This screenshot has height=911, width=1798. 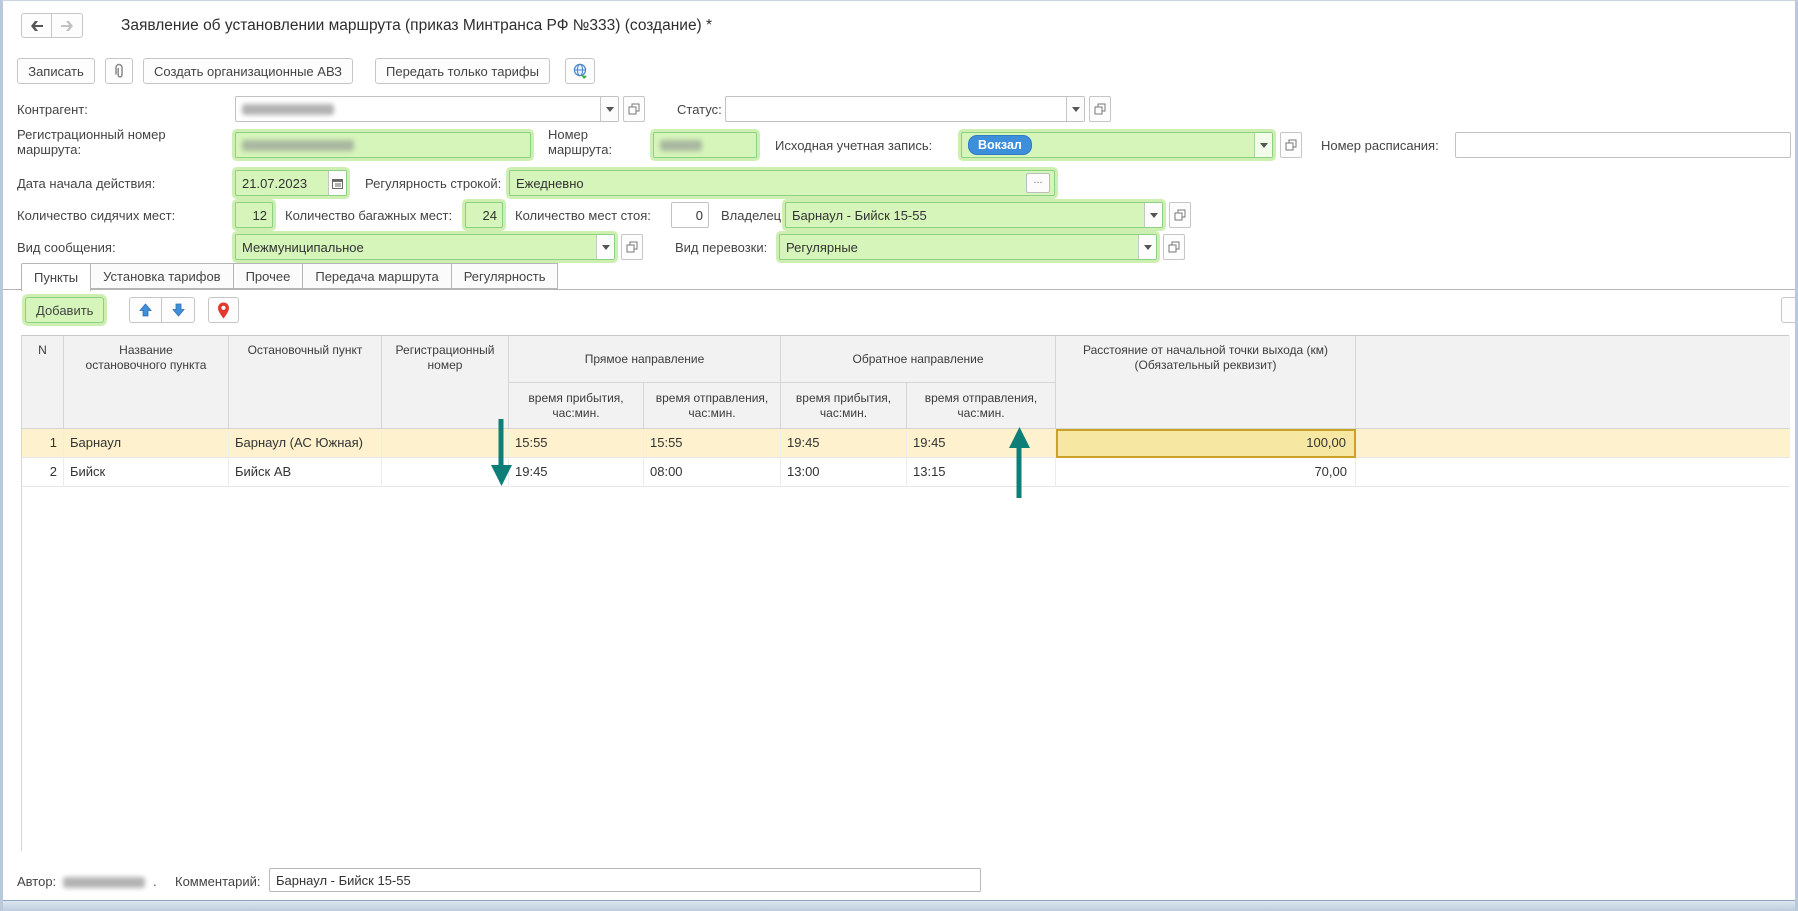 I want to click on send-exchange-button, so click(x=580, y=71).